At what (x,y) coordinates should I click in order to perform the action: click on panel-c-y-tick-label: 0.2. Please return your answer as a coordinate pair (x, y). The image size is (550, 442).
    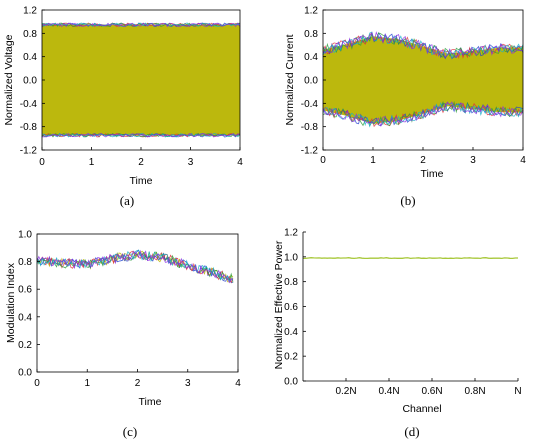
    Looking at the image, I should click on (25, 345).